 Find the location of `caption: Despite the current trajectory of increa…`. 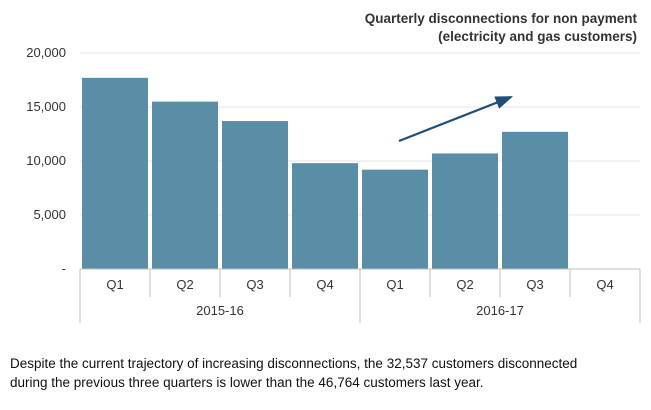

caption: Despite the current trajectory of increa… is located at coordinates (328, 373).